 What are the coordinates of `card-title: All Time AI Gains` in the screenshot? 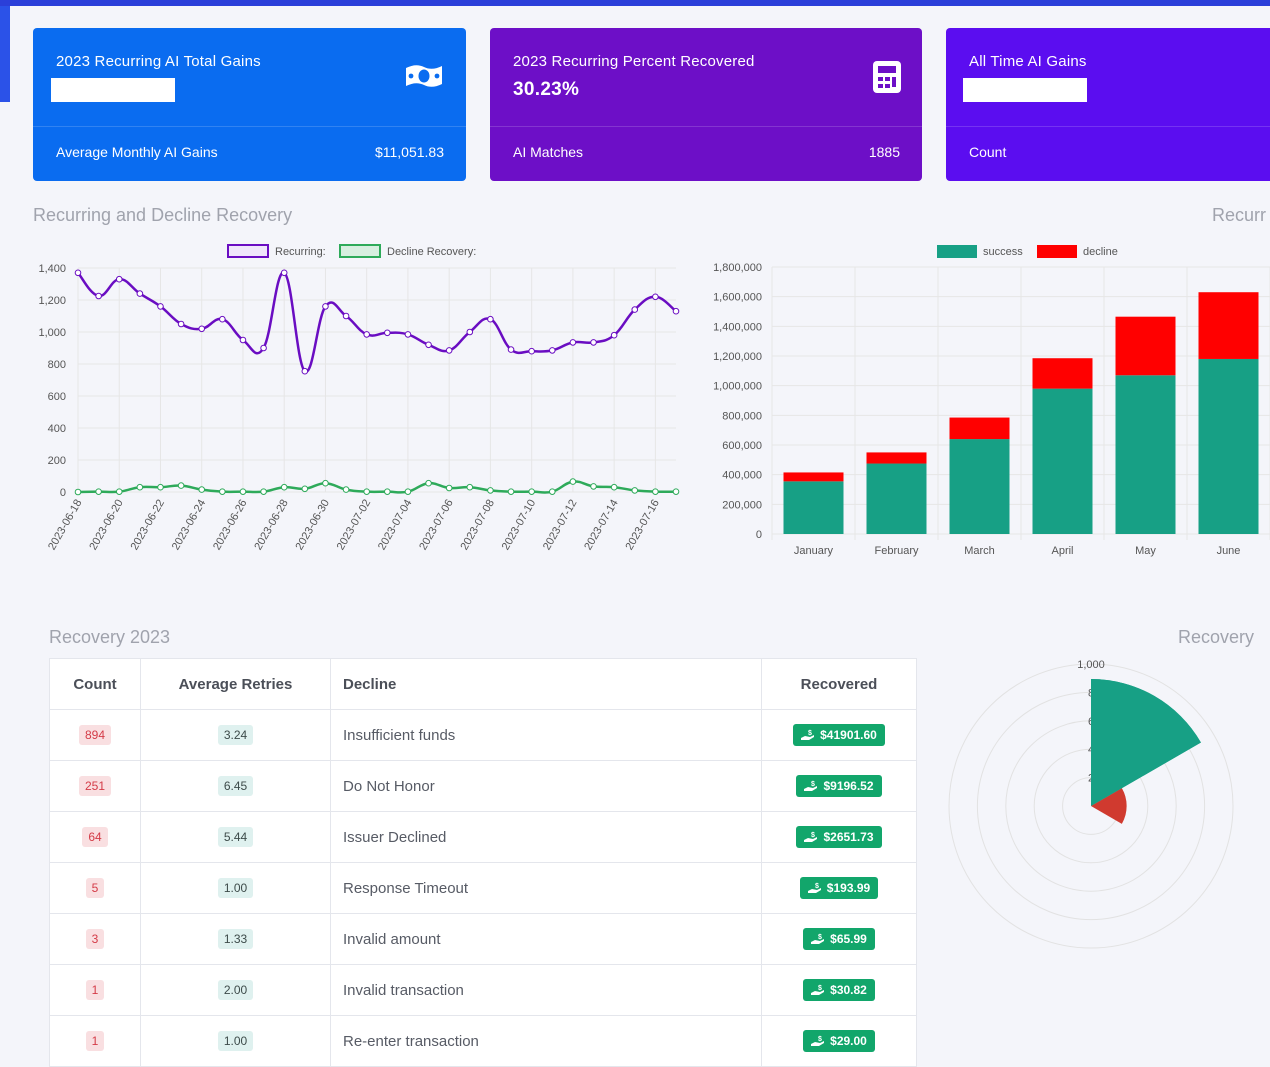 It's located at (1028, 61).